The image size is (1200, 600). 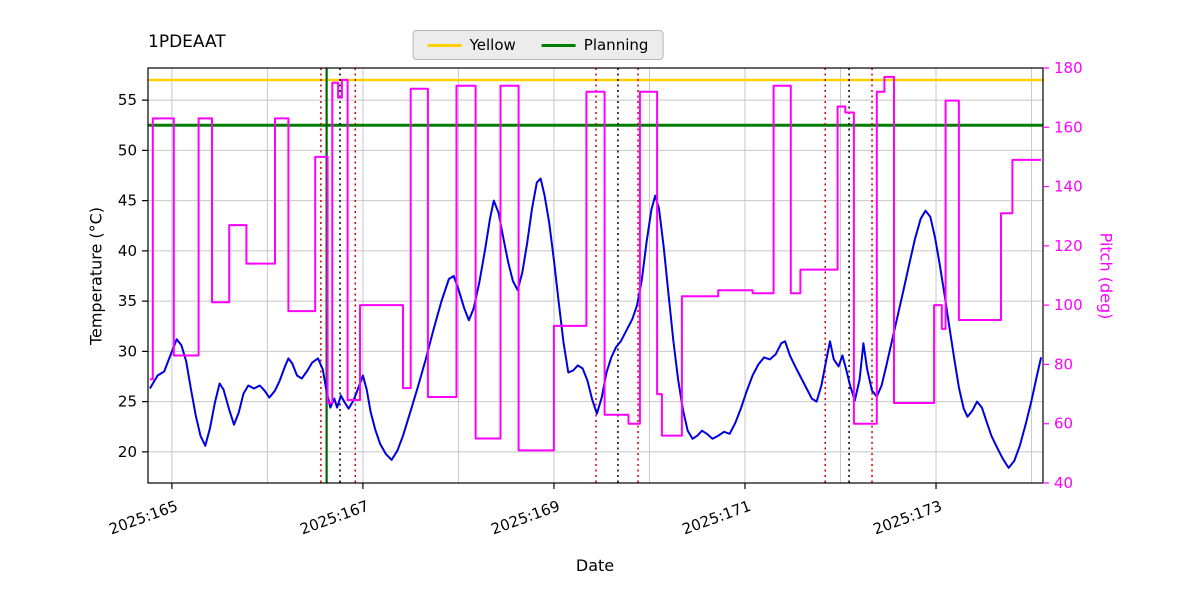 What do you see at coordinates (127, 100) in the screenshot?
I see `temp-tick-label: 55` at bounding box center [127, 100].